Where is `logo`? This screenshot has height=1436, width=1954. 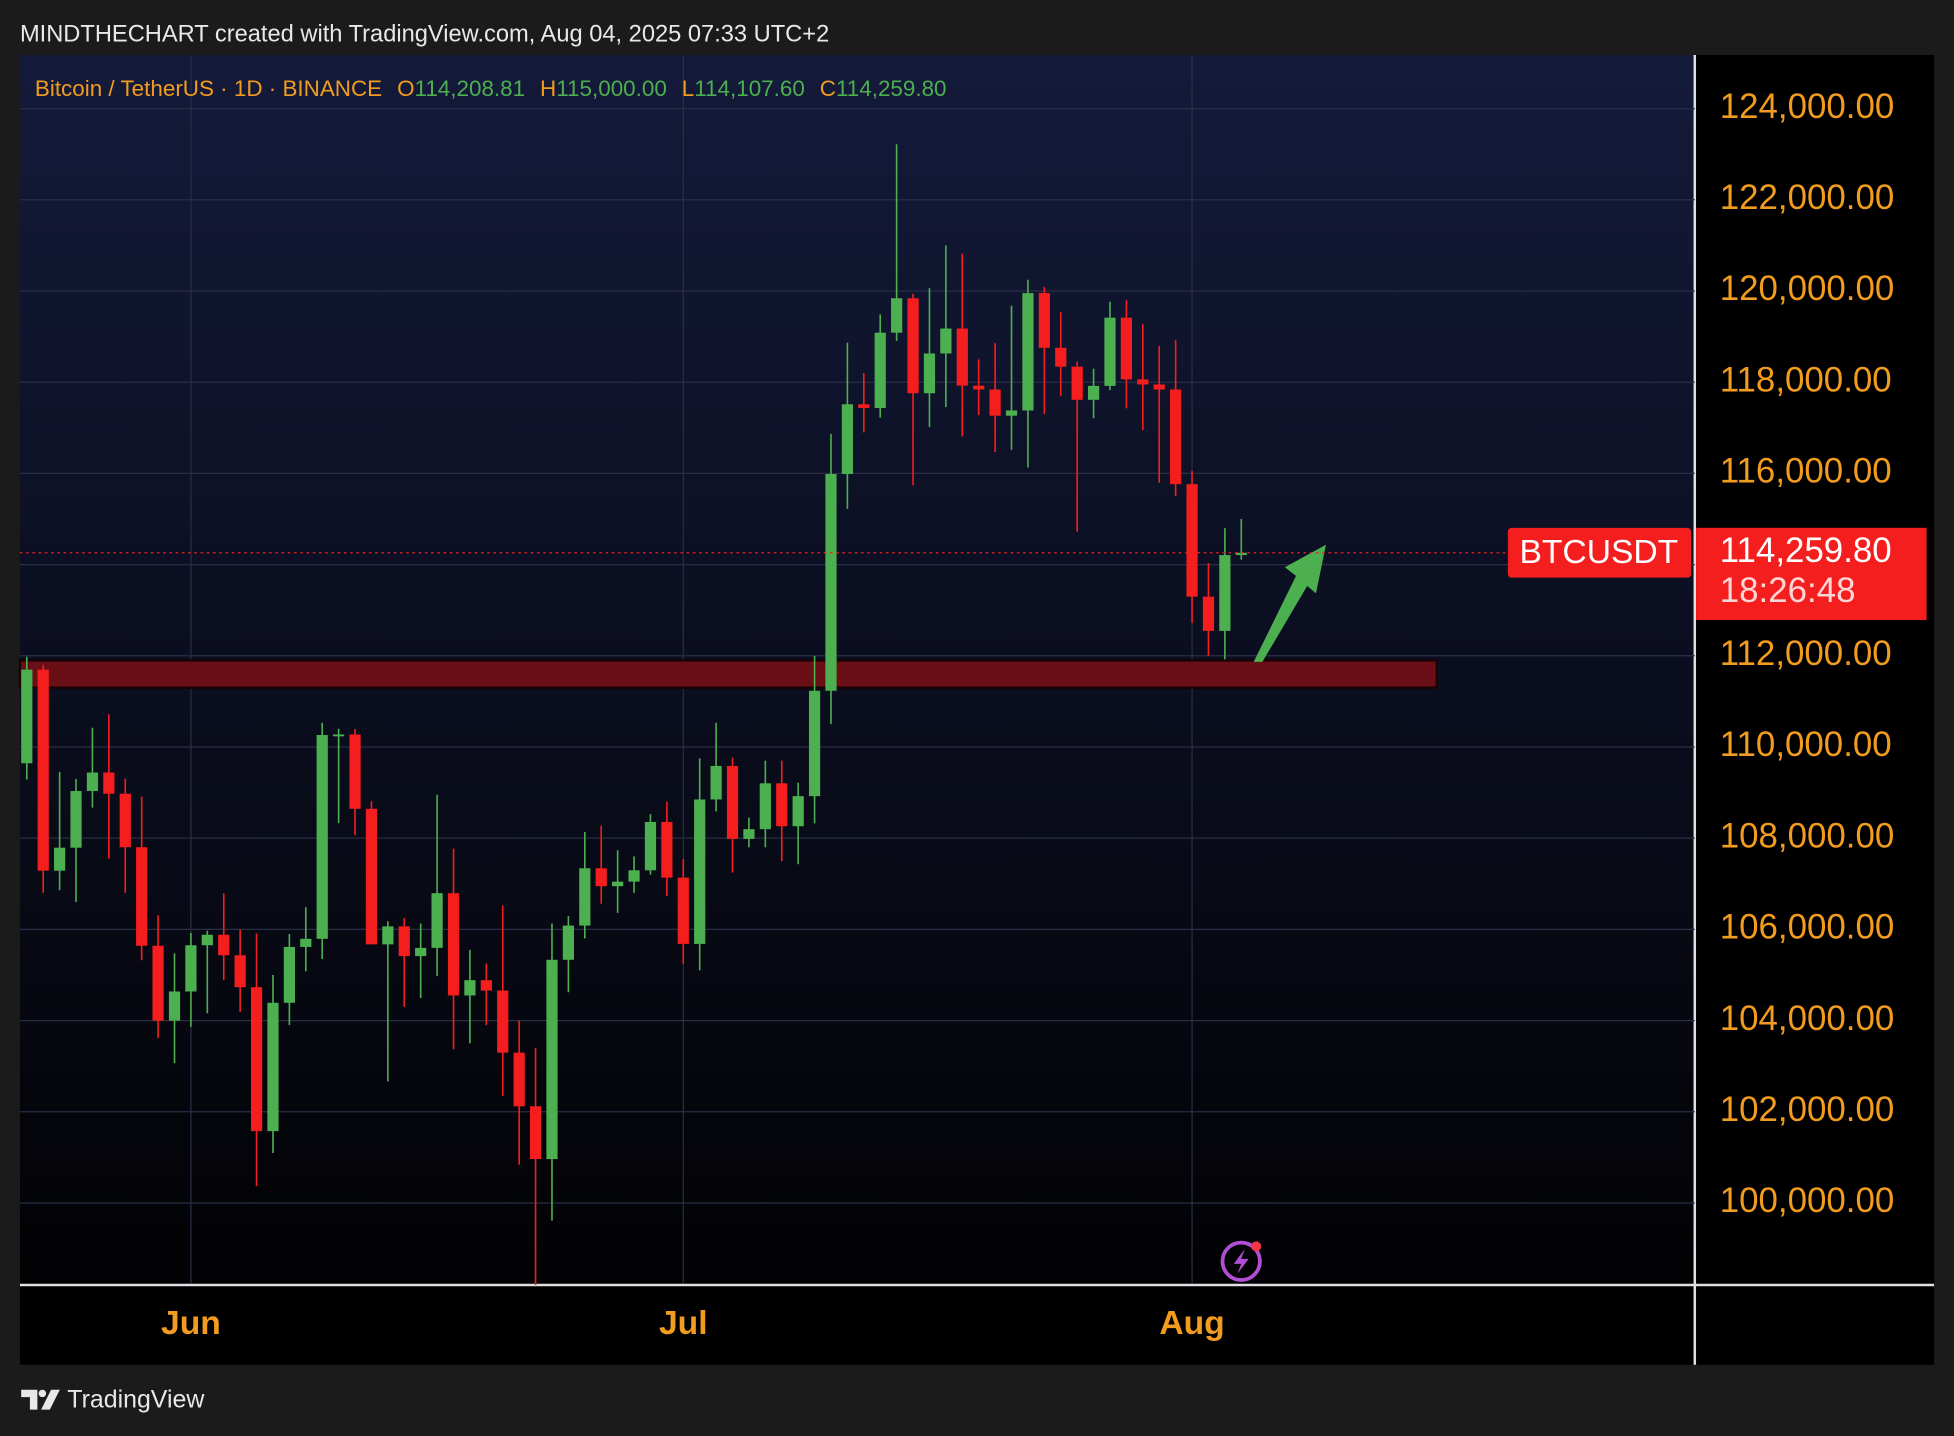
logo is located at coordinates (40, 1399).